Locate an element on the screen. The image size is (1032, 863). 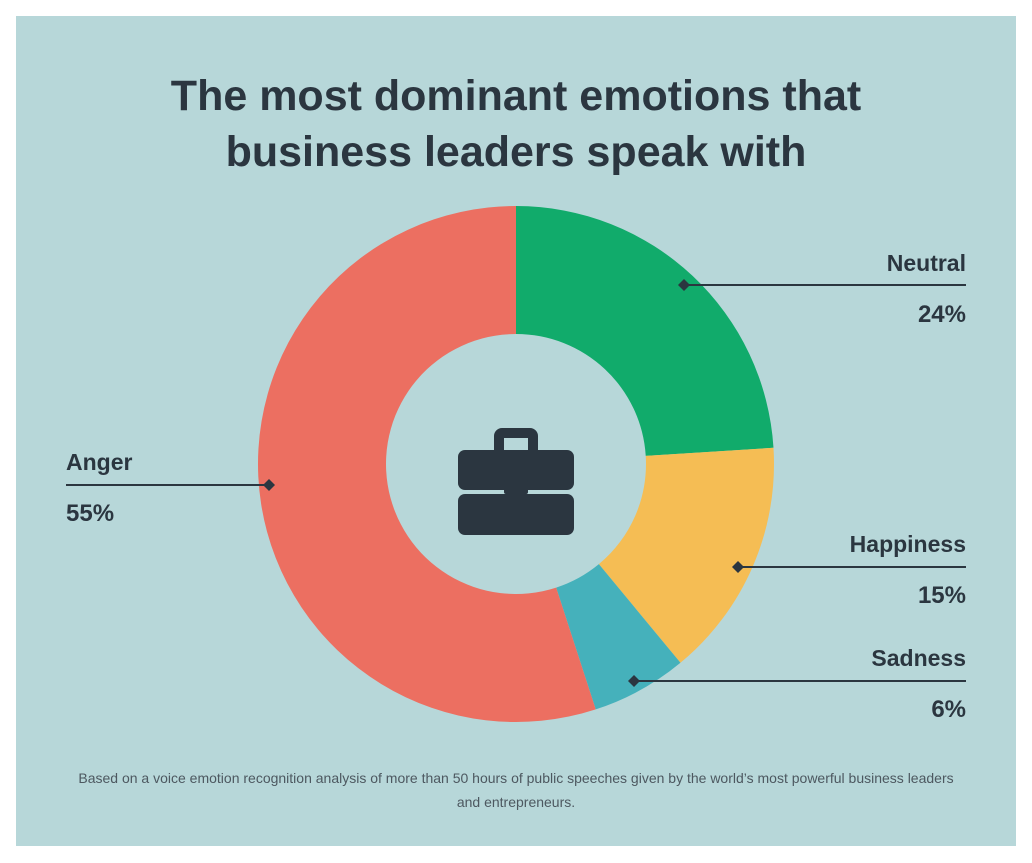
briefcase-icon is located at coordinates (516, 481).